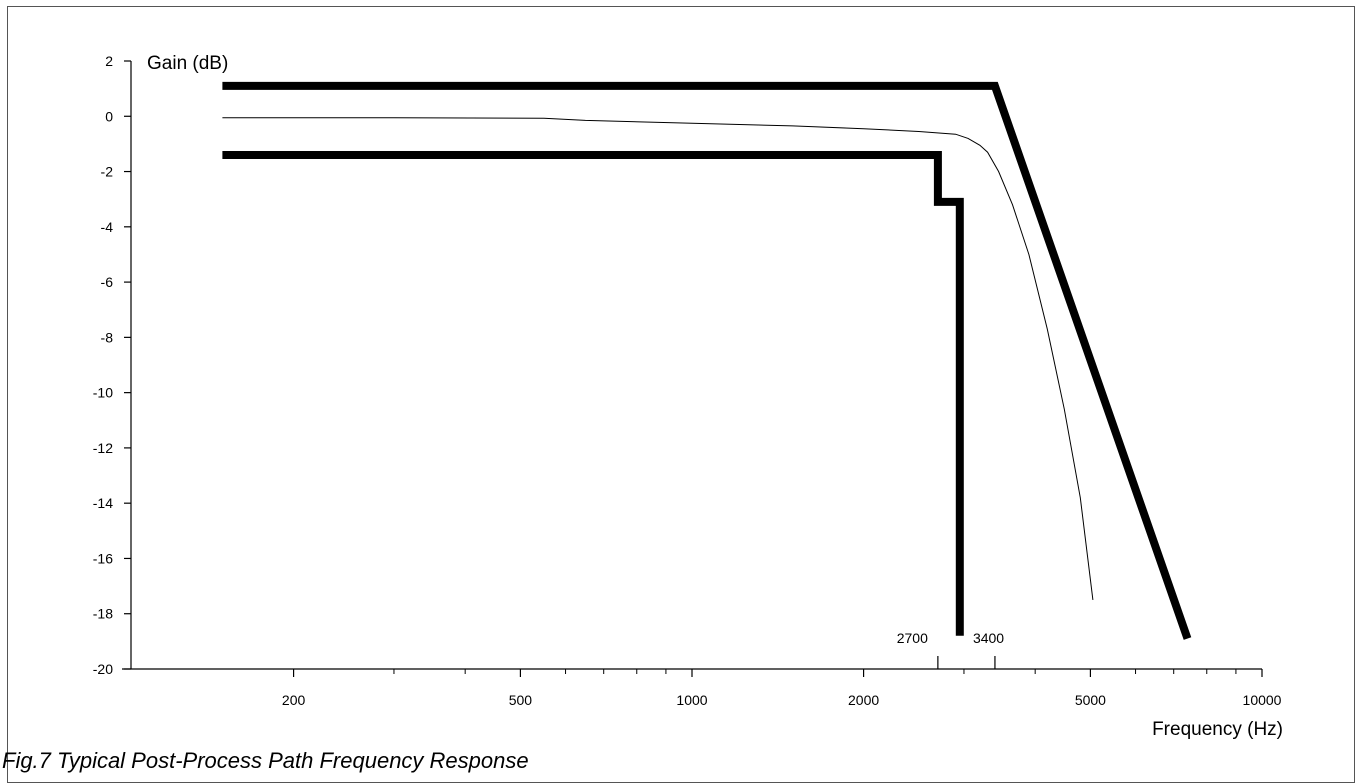 The image size is (1356, 784). What do you see at coordinates (103, 558) in the screenshot?
I see `y-tick-label: -16` at bounding box center [103, 558].